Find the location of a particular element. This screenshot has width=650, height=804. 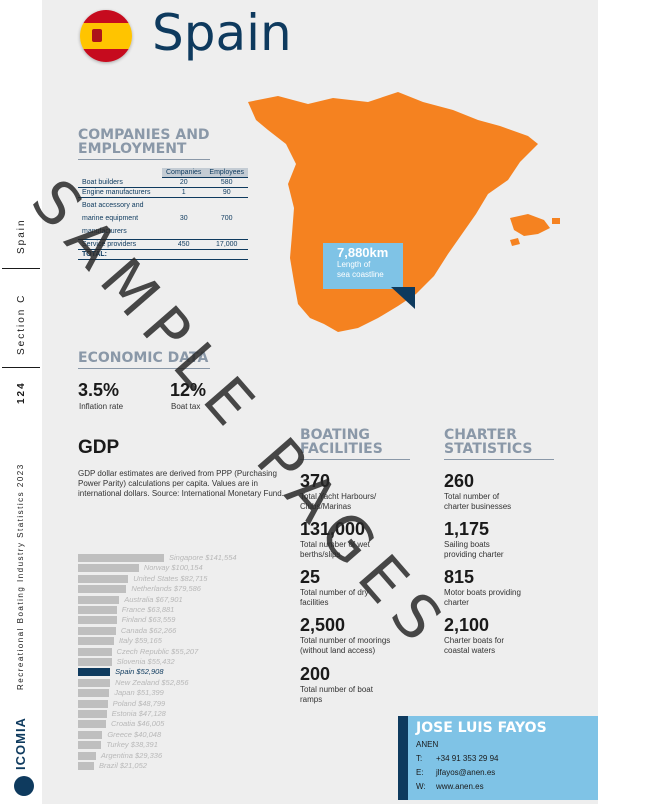

companies-heading-line2: EMPLOYMENT is located at coordinates (144, 151).